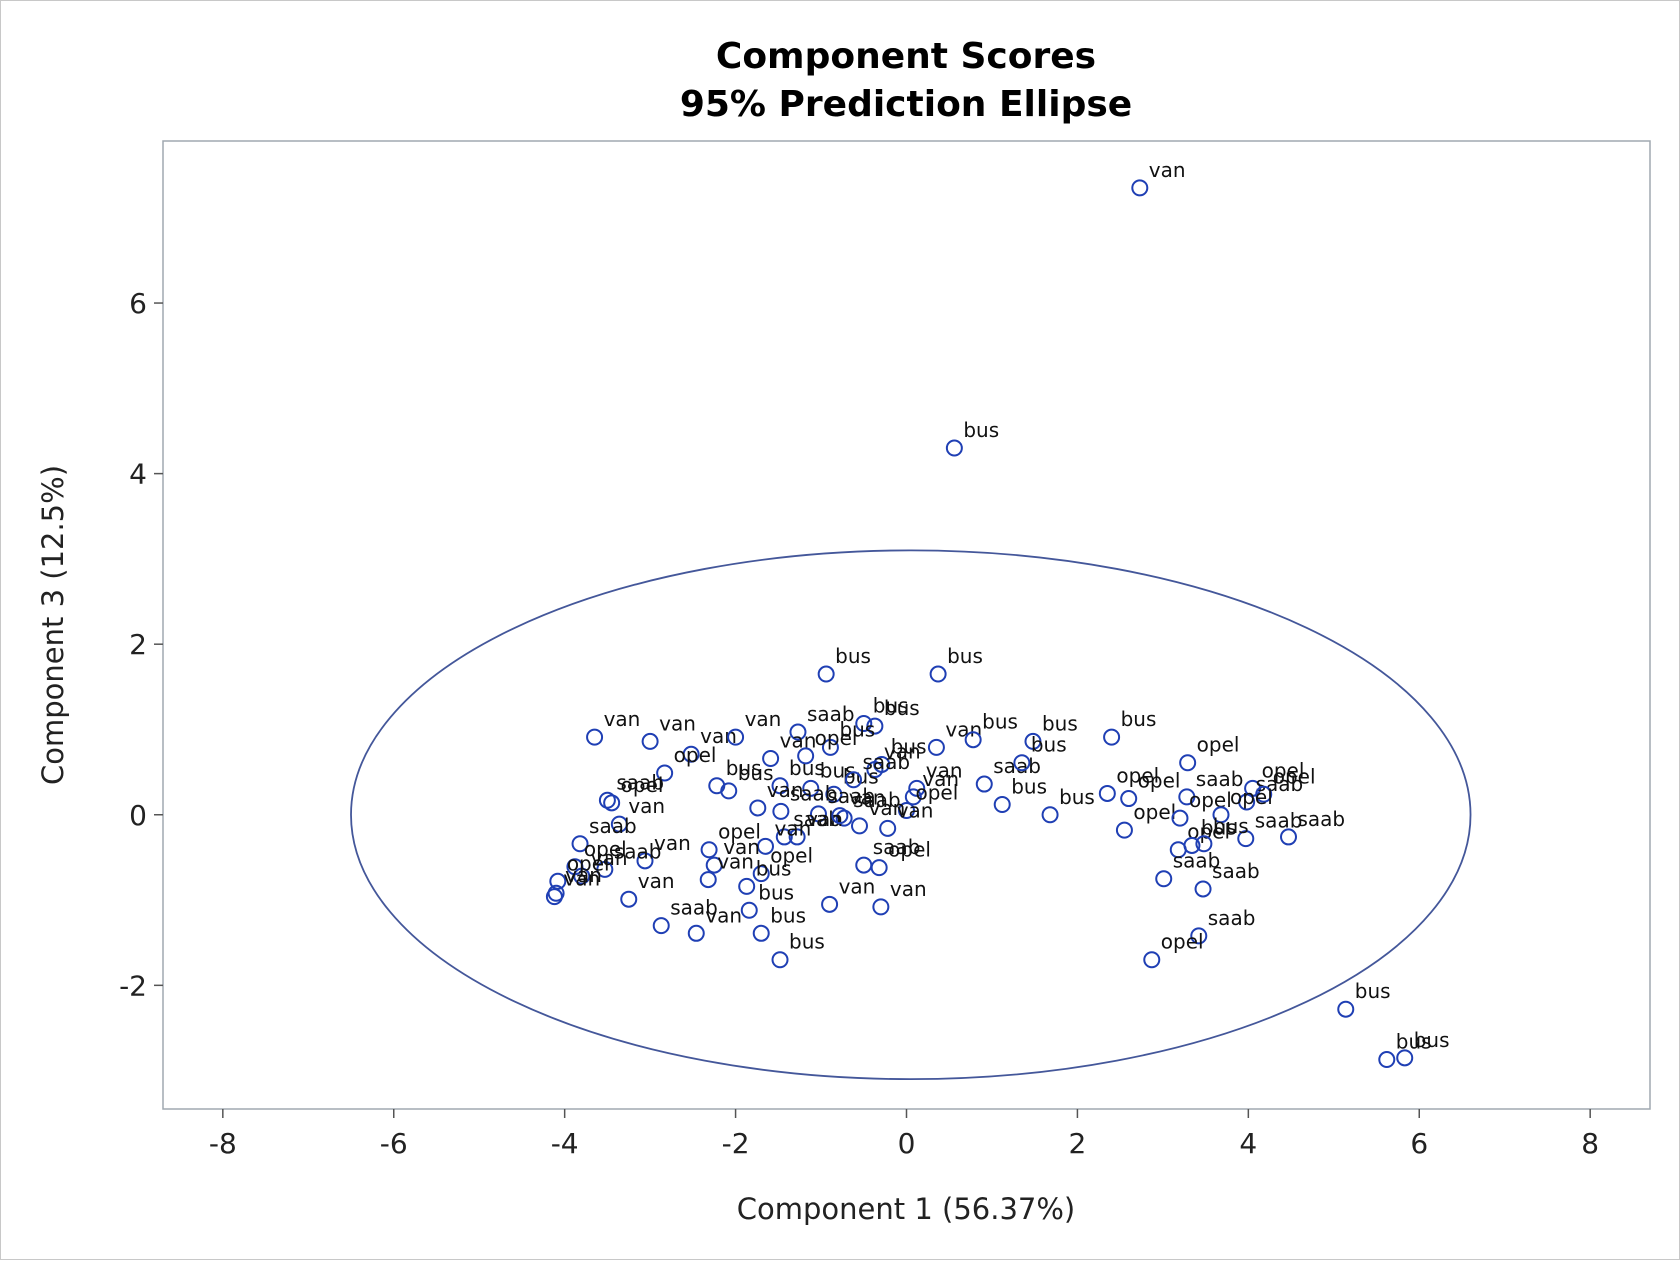  I want to click on y-axis-ticks: -2 0 2 4 6, so click(141, 644).